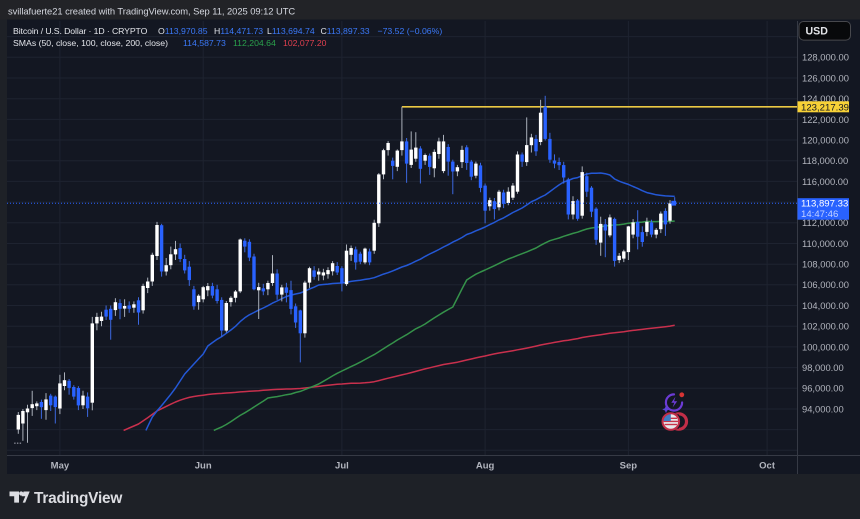 The image size is (860, 519). Describe the element at coordinates (342, 466) in the screenshot. I see `svg-text: Jul` at that location.